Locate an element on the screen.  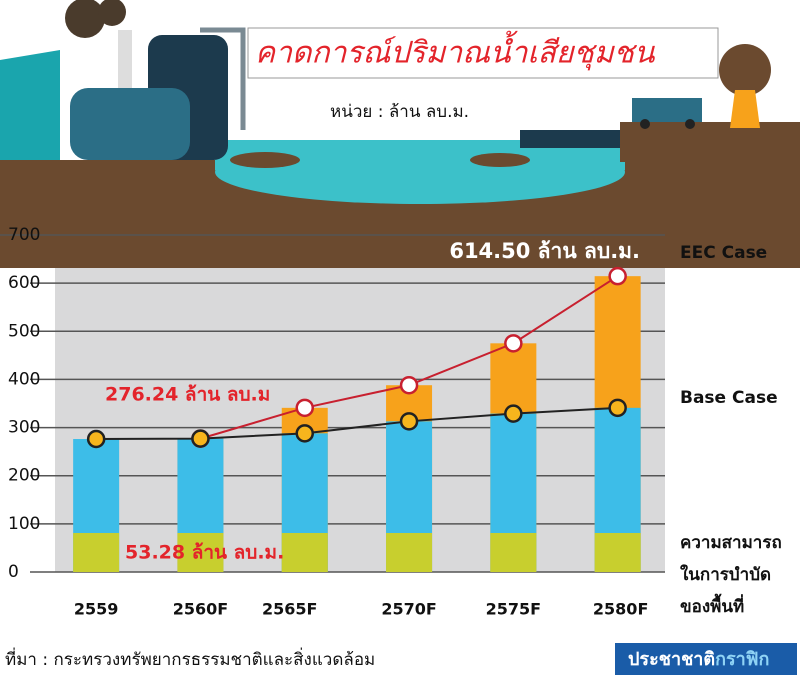
legend-label: Base Case is located at coordinates (729, 398).